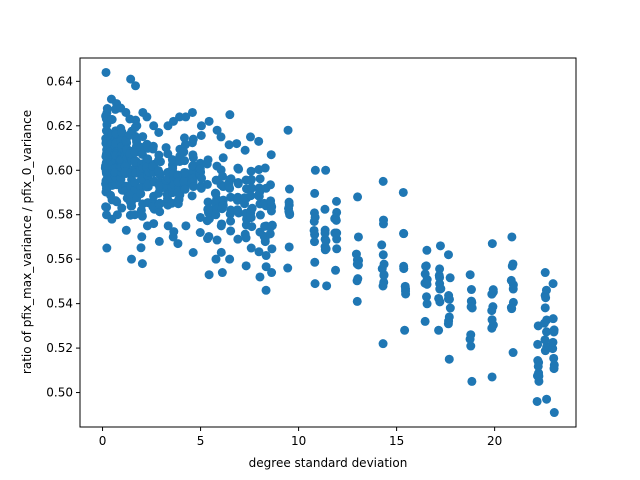 Image resolution: width=640 pixels, height=480 pixels. What do you see at coordinates (201, 441) in the screenshot?
I see `x-tick-label: 5` at bounding box center [201, 441].